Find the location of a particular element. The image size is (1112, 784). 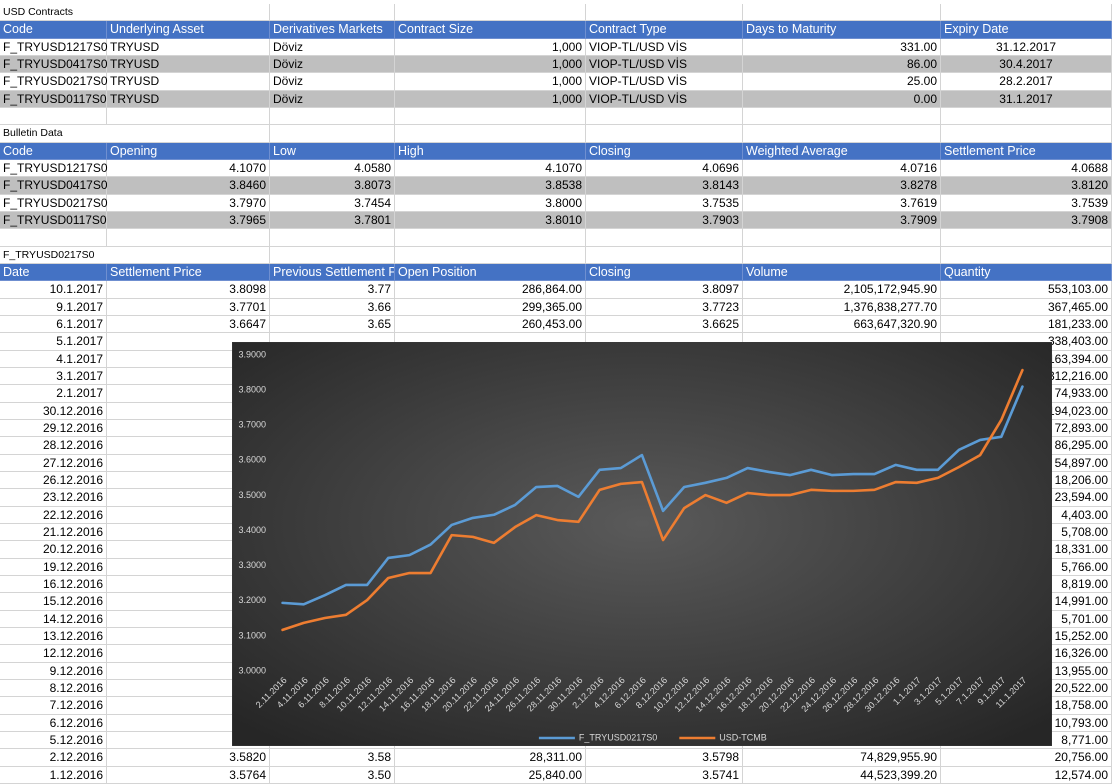

cell: 663,647,320.90 is located at coordinates (842, 324).